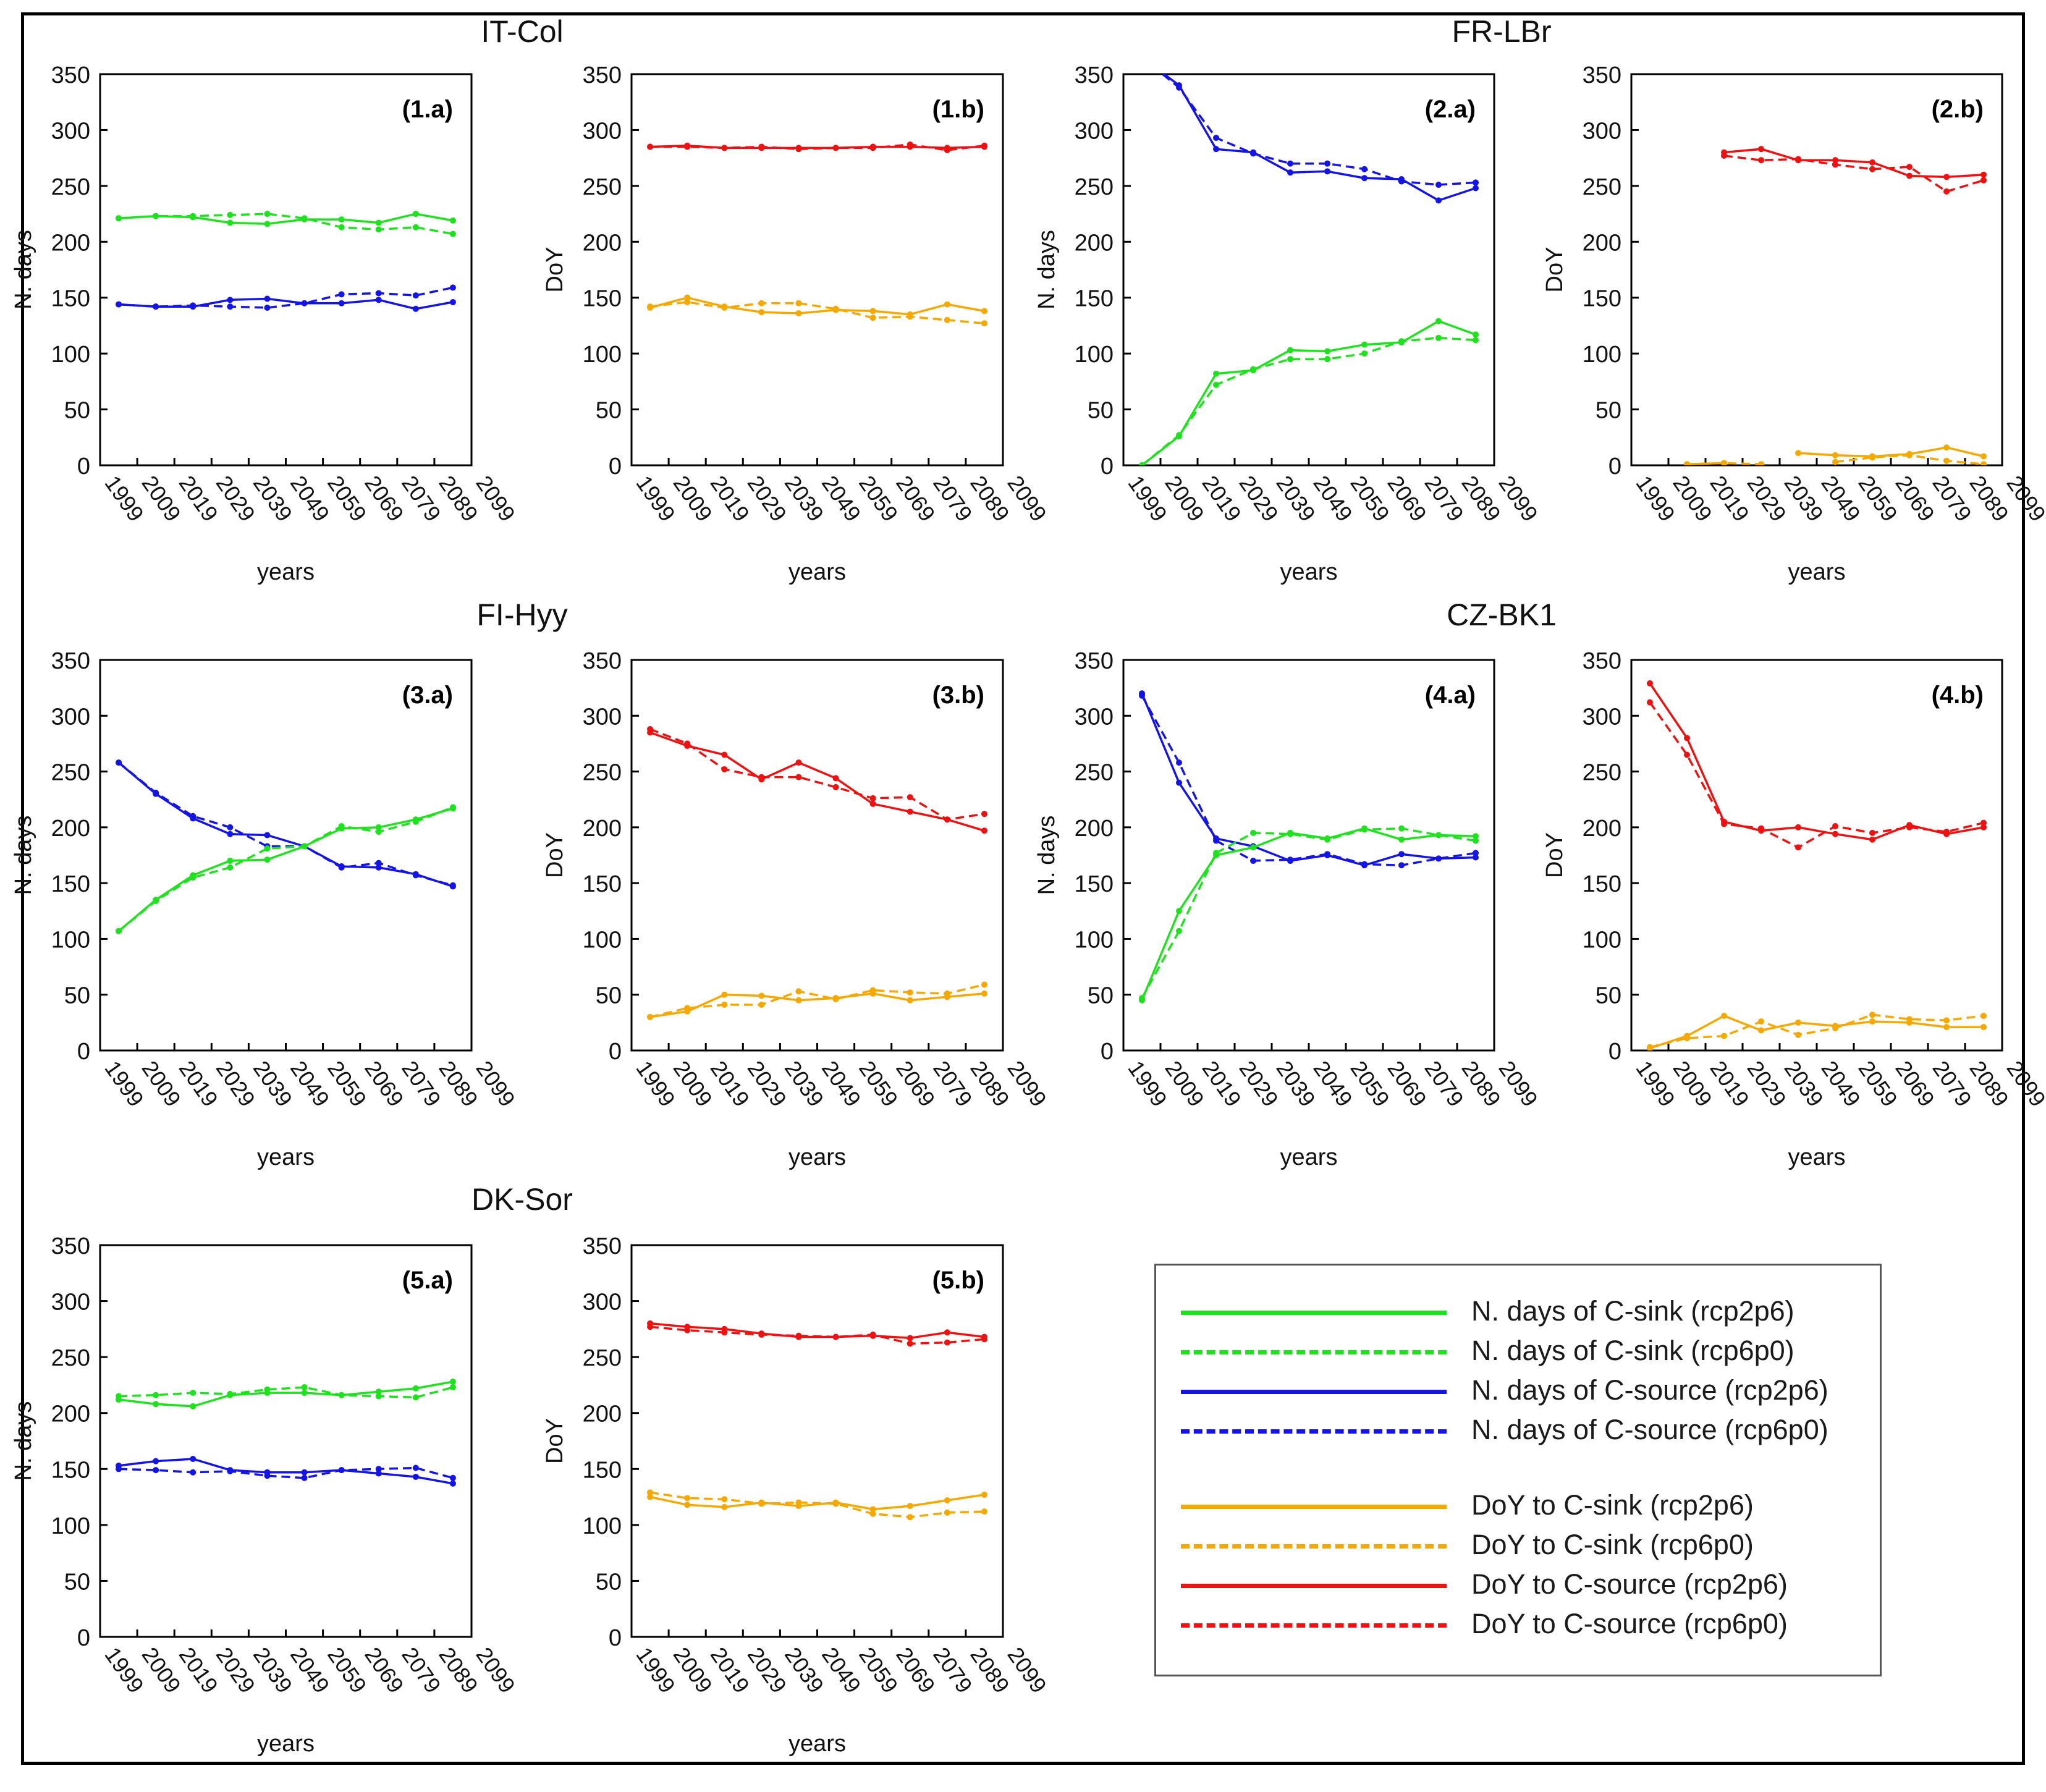 This screenshot has width=2046, height=1792. I want to click on y-tick-label: 150, so click(70, 299).